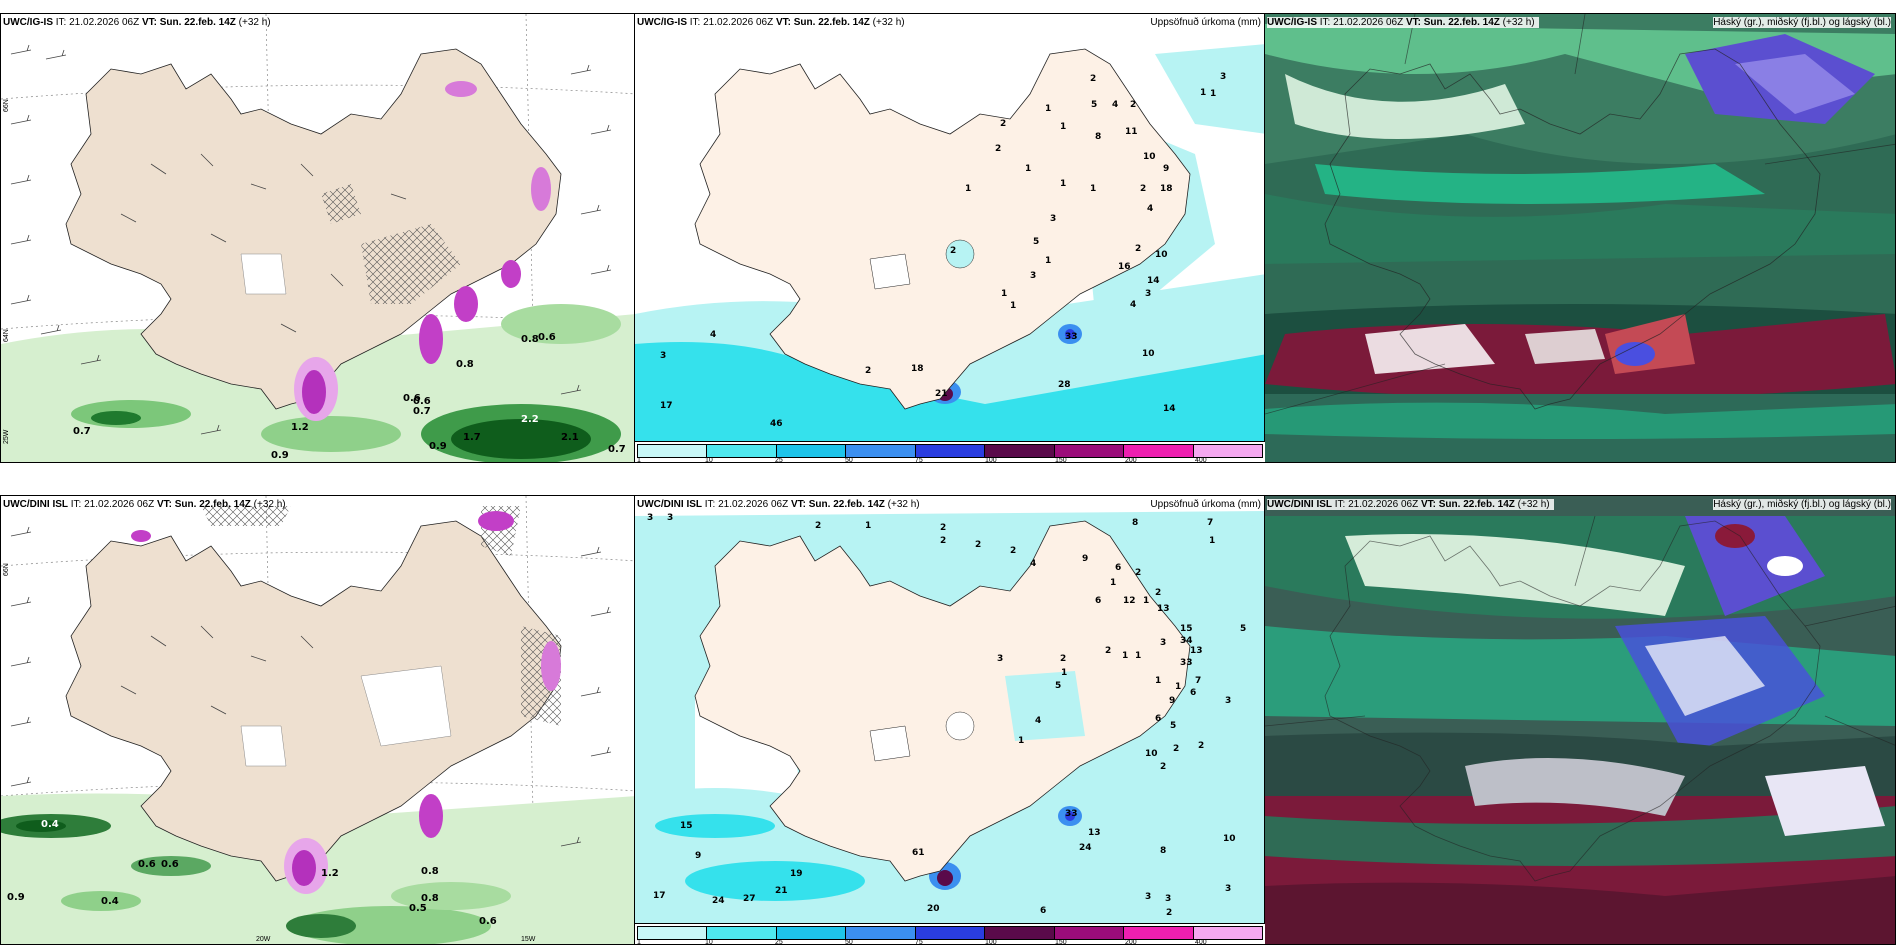 The image size is (1900, 950). Describe the element at coordinates (1131, 132) in the screenshot. I see `precip-label: 11` at that location.